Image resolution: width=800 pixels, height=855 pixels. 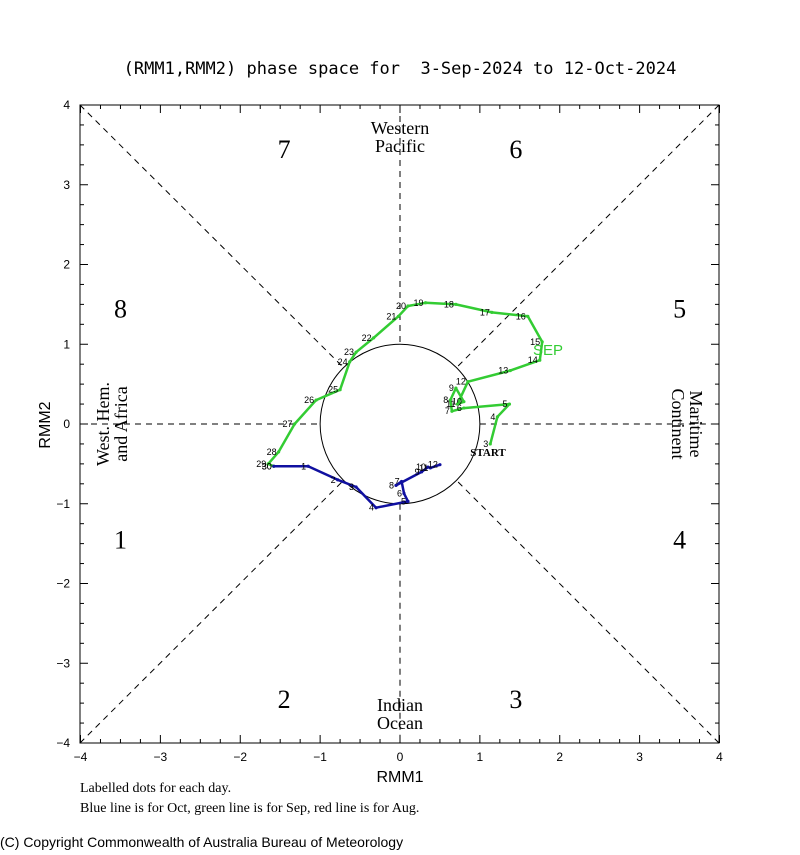 What do you see at coordinates (121, 423) in the screenshot?
I see `region-left-line-2: and Africa` at bounding box center [121, 423].